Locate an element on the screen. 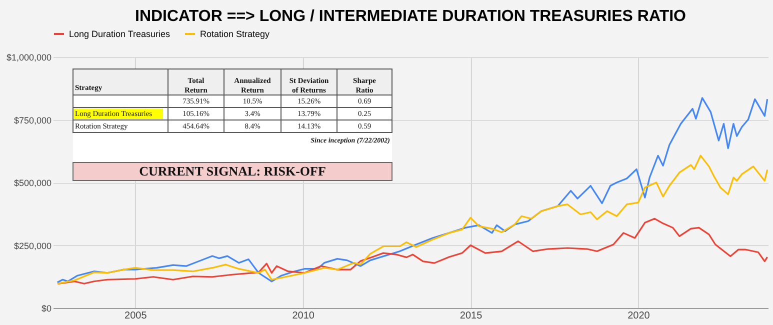  annotation: CURRENT SIGNAL: RISK-OFF is located at coordinates (232, 171).